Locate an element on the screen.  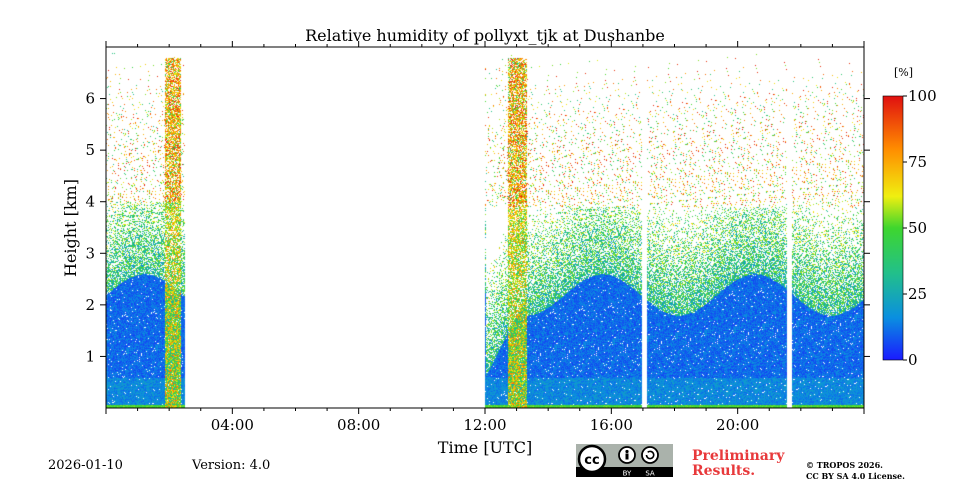
preliminary-results-note: Preliminary Results. is located at coordinates (738, 464).